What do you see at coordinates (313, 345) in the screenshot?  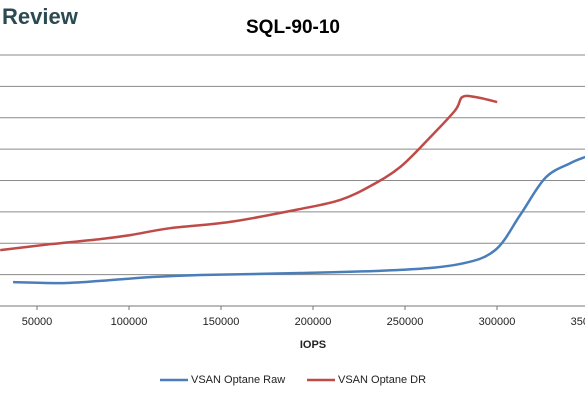 I see `x-axis-label: IOPS` at bounding box center [313, 345].